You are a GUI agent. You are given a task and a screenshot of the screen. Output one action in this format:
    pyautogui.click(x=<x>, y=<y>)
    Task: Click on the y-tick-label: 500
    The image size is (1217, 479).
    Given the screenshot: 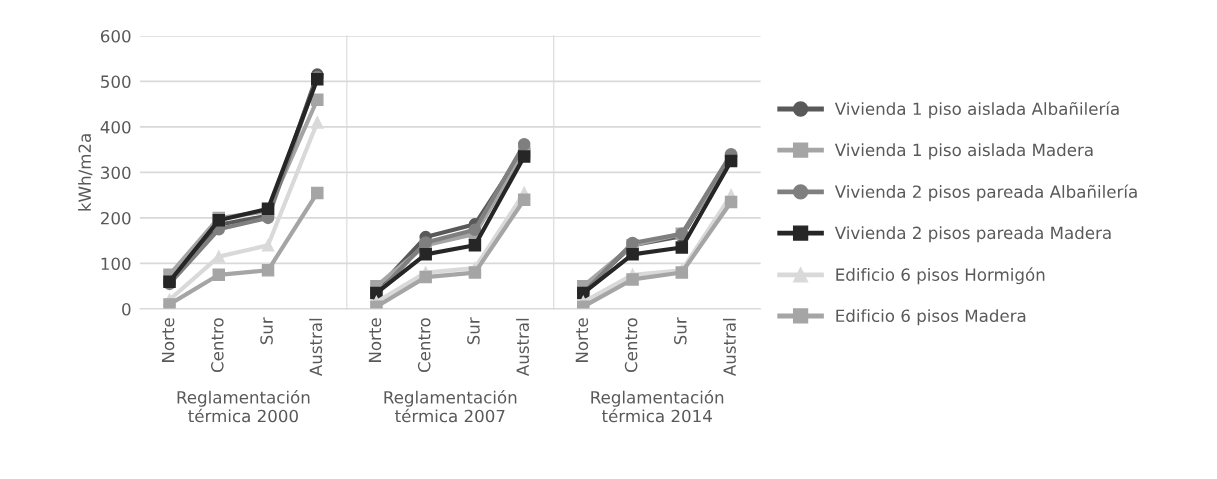 What is the action you would take?
    pyautogui.click(x=116, y=81)
    